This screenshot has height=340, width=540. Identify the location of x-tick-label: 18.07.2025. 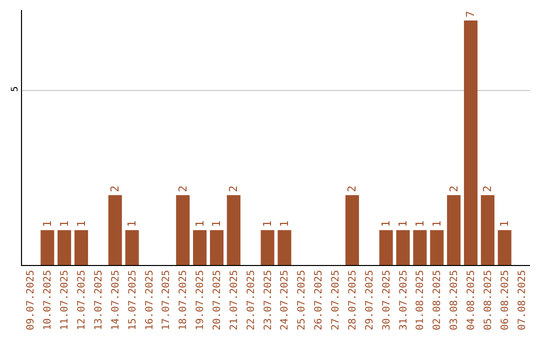
(184, 300).